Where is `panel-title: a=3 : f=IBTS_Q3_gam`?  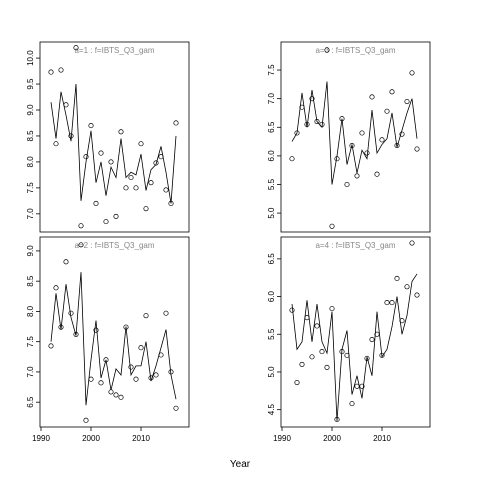 panel-title: a=3 : f=IBTS_Q3_gam is located at coordinates (355, 50).